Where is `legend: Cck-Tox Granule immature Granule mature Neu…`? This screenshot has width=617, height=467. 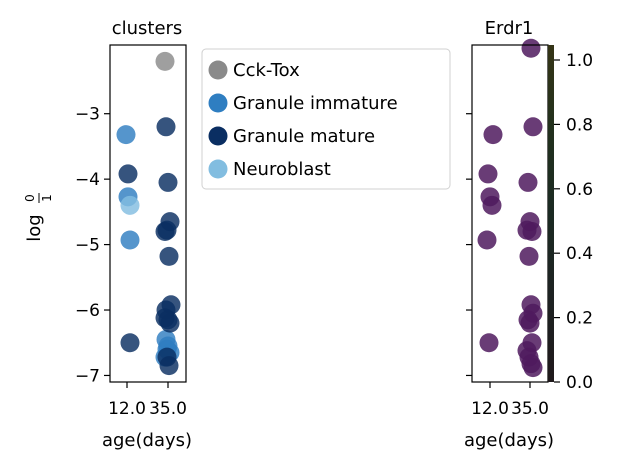
legend: Cck-Tox Granule immature Granule mature Neu… is located at coordinates (326, 119).